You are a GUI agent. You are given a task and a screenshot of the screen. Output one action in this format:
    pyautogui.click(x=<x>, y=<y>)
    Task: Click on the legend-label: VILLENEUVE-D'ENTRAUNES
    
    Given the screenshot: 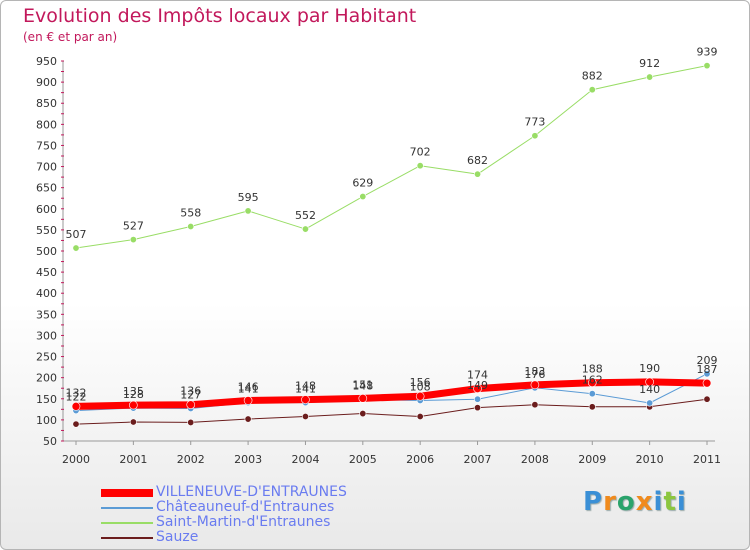 What is the action you would take?
    pyautogui.click(x=251, y=492)
    